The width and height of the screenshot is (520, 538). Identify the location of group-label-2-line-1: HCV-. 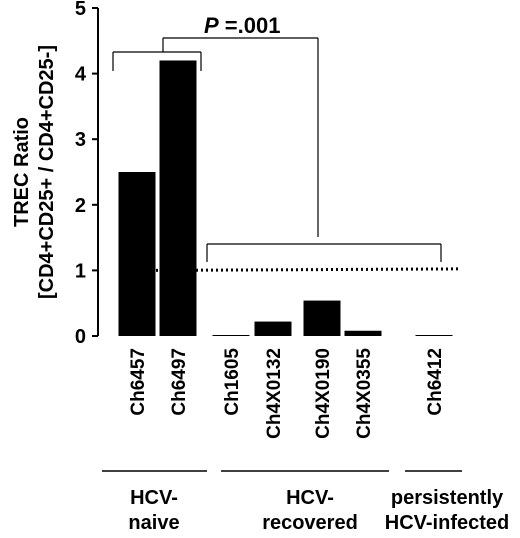
(310, 498).